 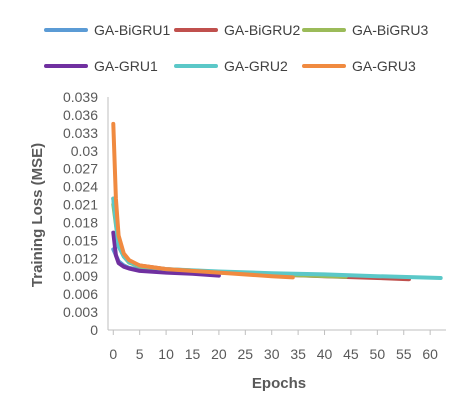 What do you see at coordinates (126, 66) in the screenshot?
I see `legend-label: GA-GRU1` at bounding box center [126, 66].